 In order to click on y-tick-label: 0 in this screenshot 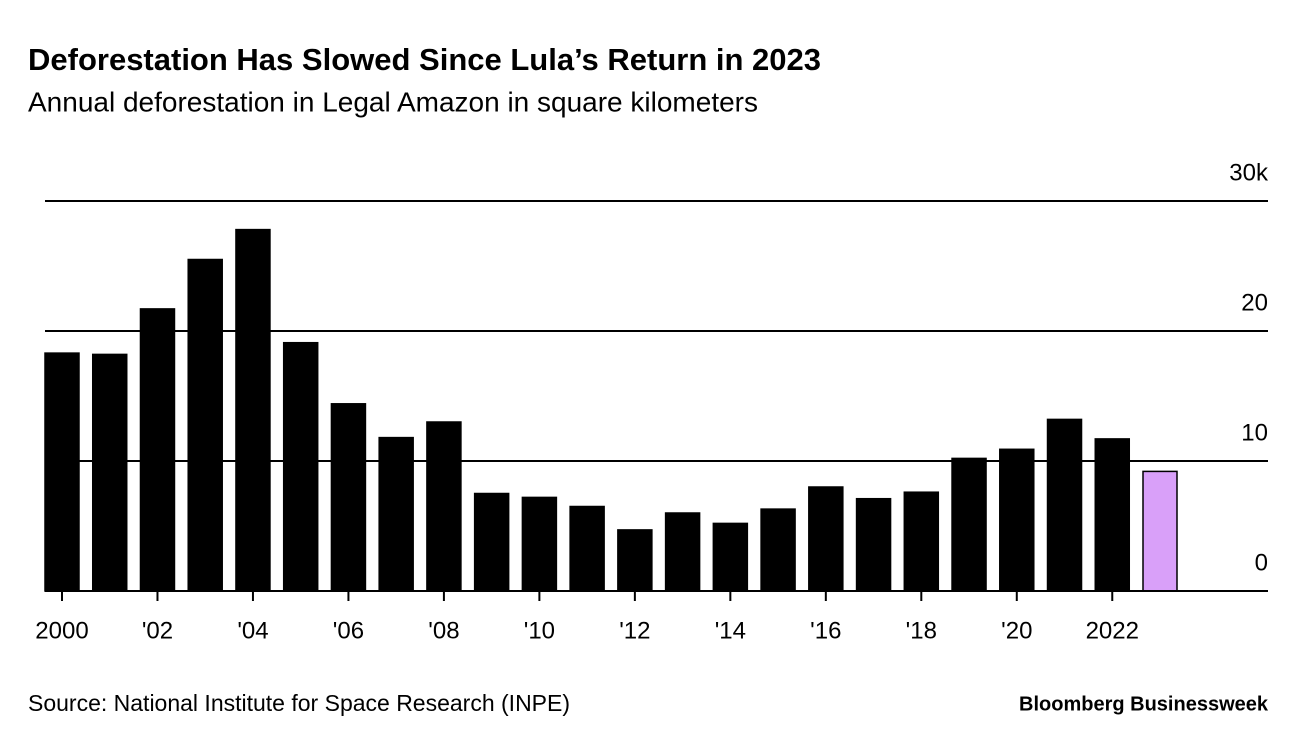, I will do `click(1261, 562)`.